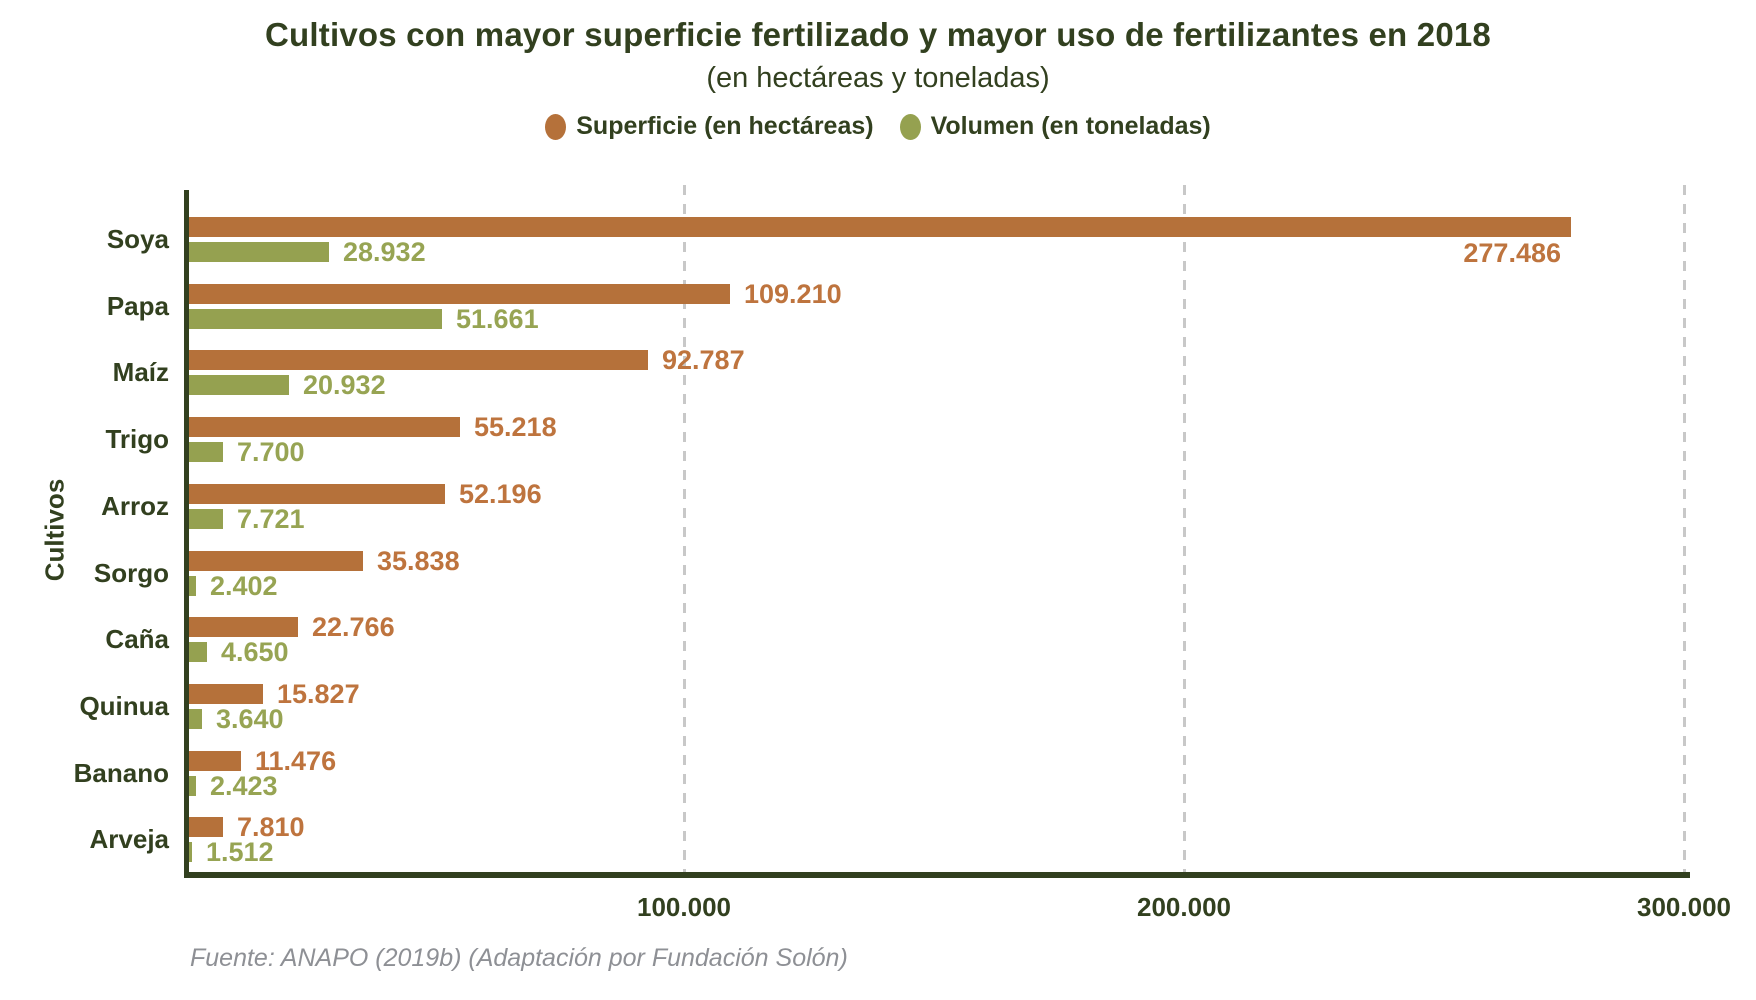  I want to click on value-label-superficie-papa: 109.210, so click(793, 293).